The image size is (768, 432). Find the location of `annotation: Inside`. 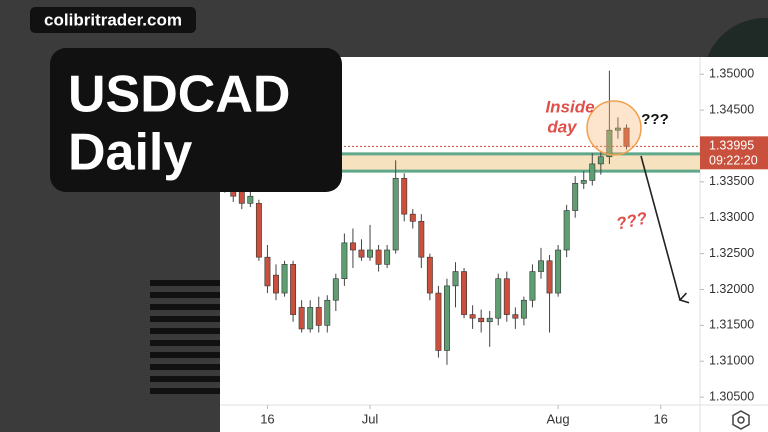

annotation: Inside is located at coordinates (569, 106).